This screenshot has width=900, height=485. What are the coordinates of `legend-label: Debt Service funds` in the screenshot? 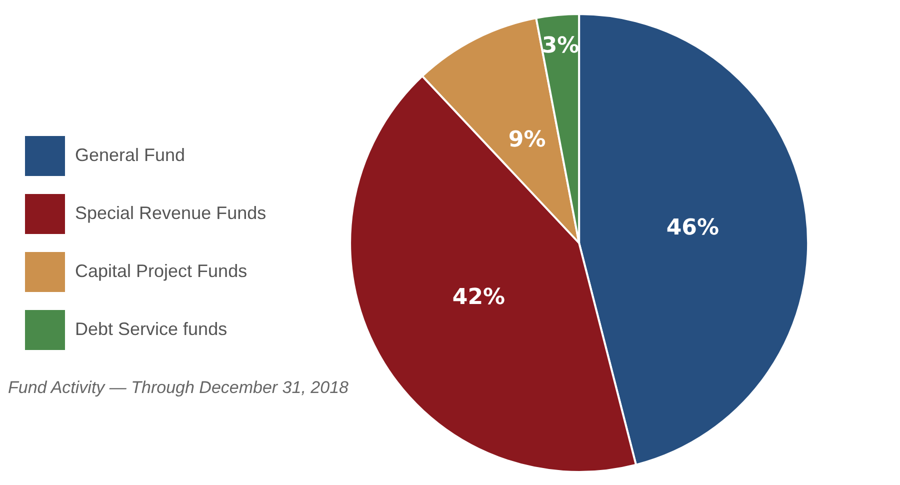 It's located at (151, 328).